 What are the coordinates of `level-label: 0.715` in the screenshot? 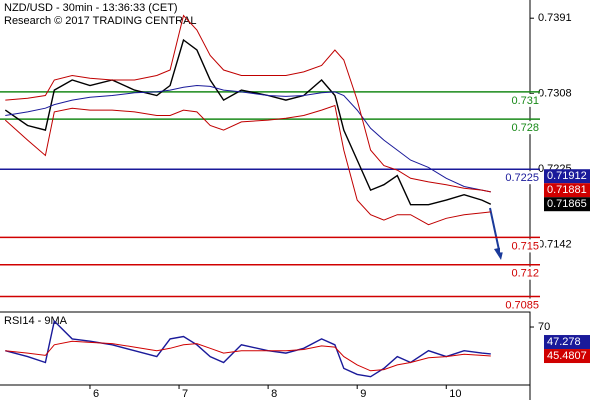 It's located at (525, 246).